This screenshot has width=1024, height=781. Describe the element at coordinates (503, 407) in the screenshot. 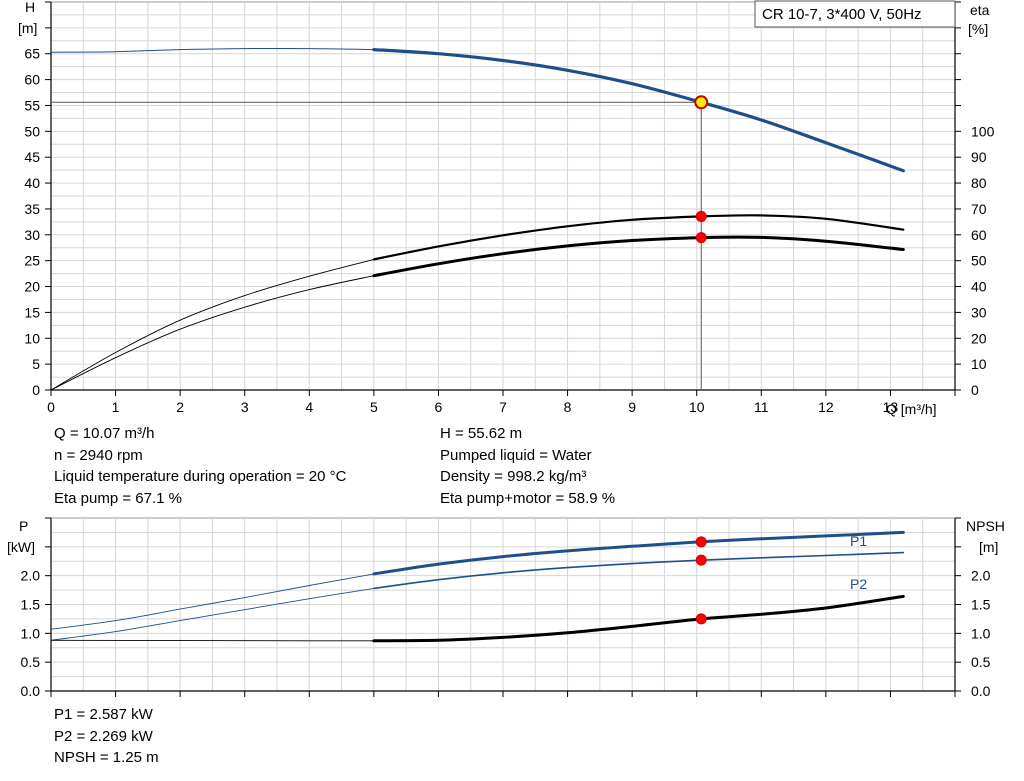

I see `q-tick-label: 7` at that location.